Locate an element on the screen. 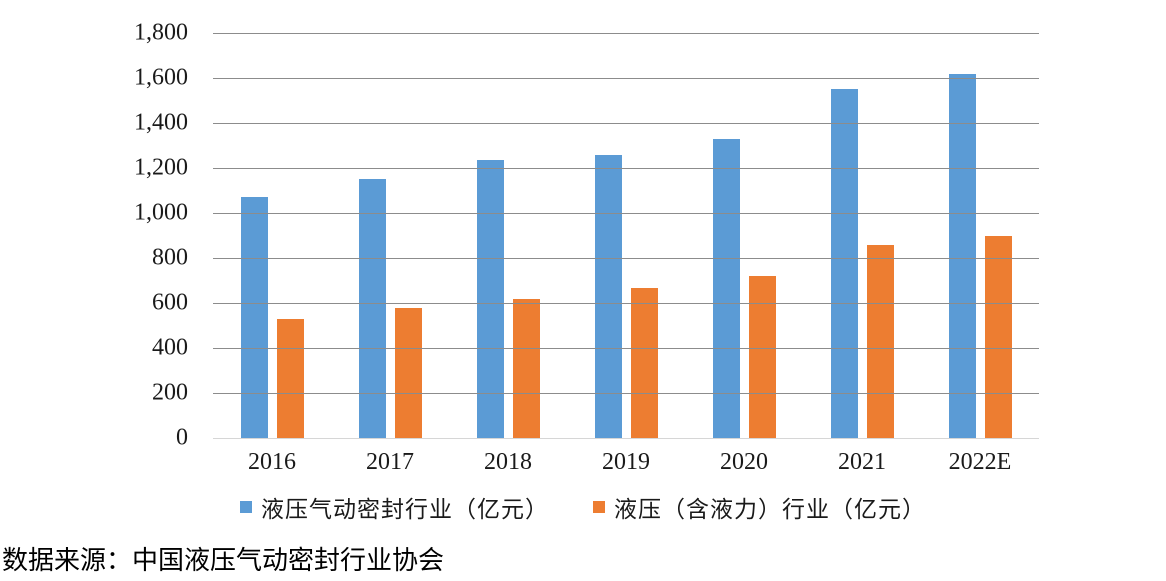 The width and height of the screenshot is (1166, 581). bar-series2-2021 is located at coordinates (880, 341).